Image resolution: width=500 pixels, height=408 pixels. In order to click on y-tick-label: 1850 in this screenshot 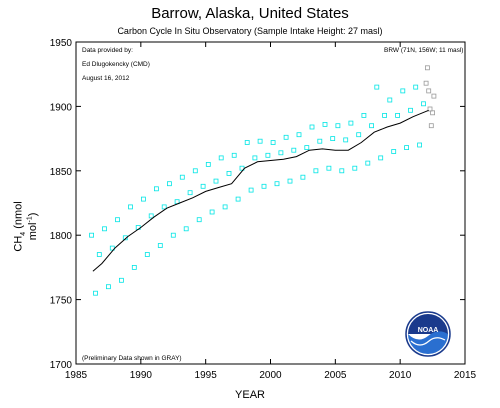, I will do `click(61, 172)`.